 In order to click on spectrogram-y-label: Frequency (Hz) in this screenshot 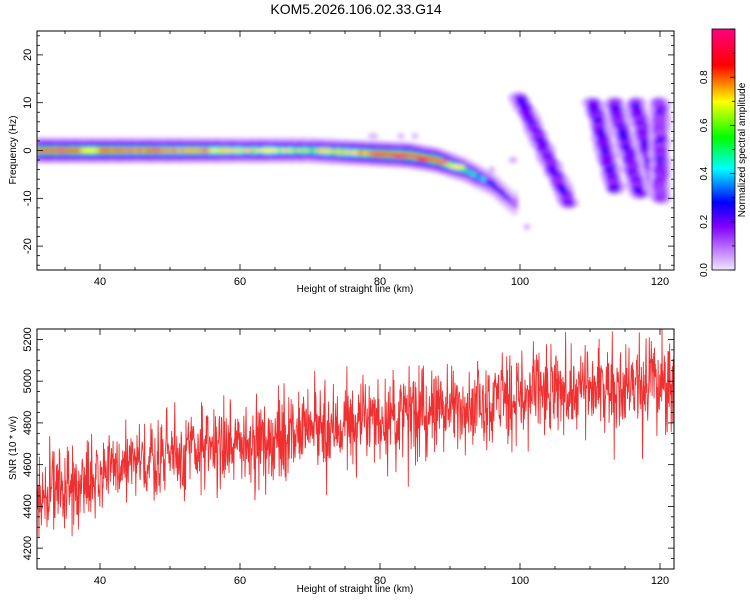, I will do `click(13, 150)`.